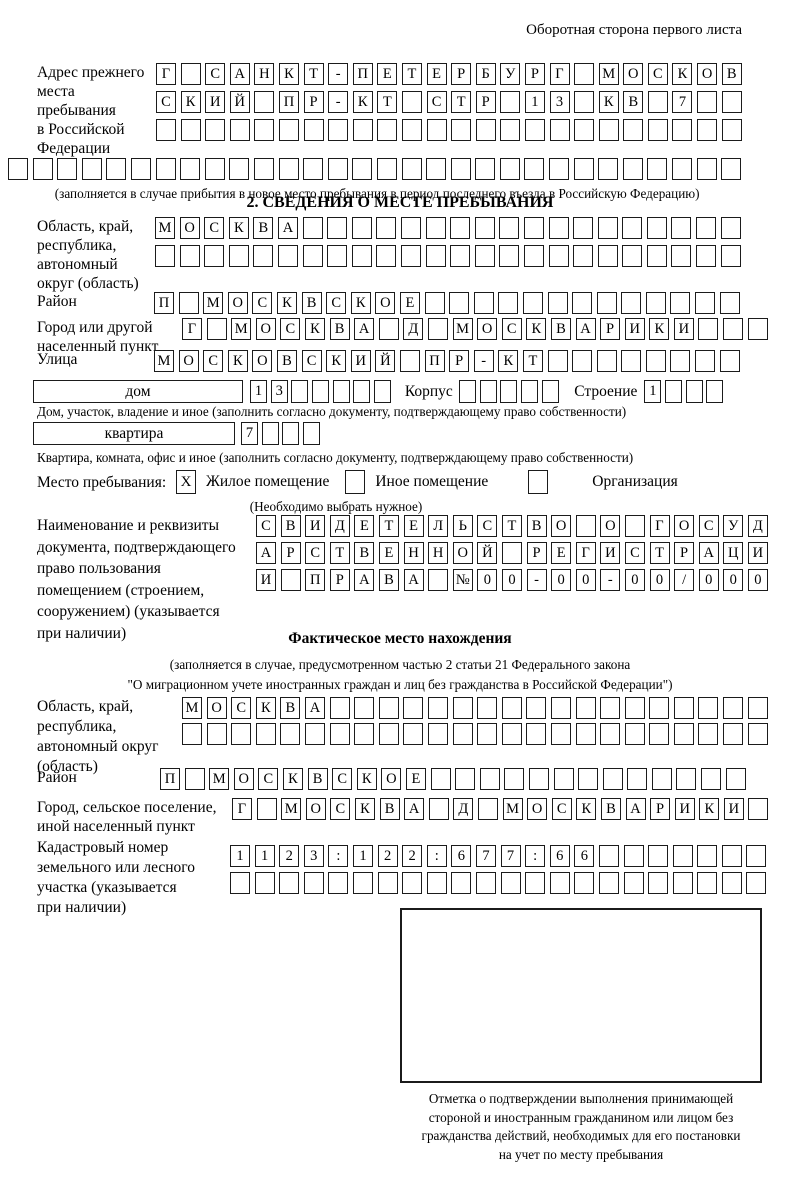 The image size is (800, 1180). Describe the element at coordinates (249, 433) in the screenshot. I see `char-box: 7` at that location.